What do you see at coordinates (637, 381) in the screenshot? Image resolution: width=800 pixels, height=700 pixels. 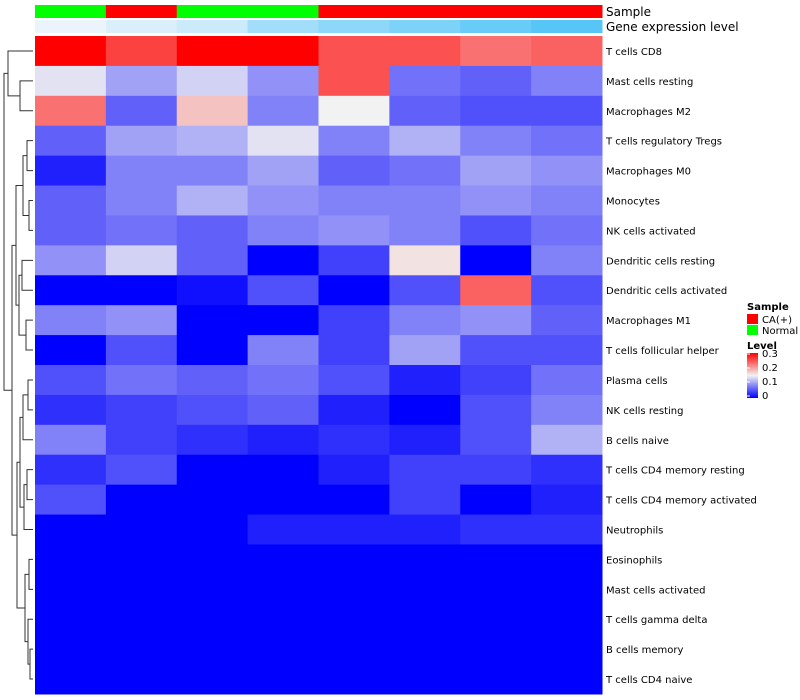 I see `row-label: Plasma cells` at bounding box center [637, 381].